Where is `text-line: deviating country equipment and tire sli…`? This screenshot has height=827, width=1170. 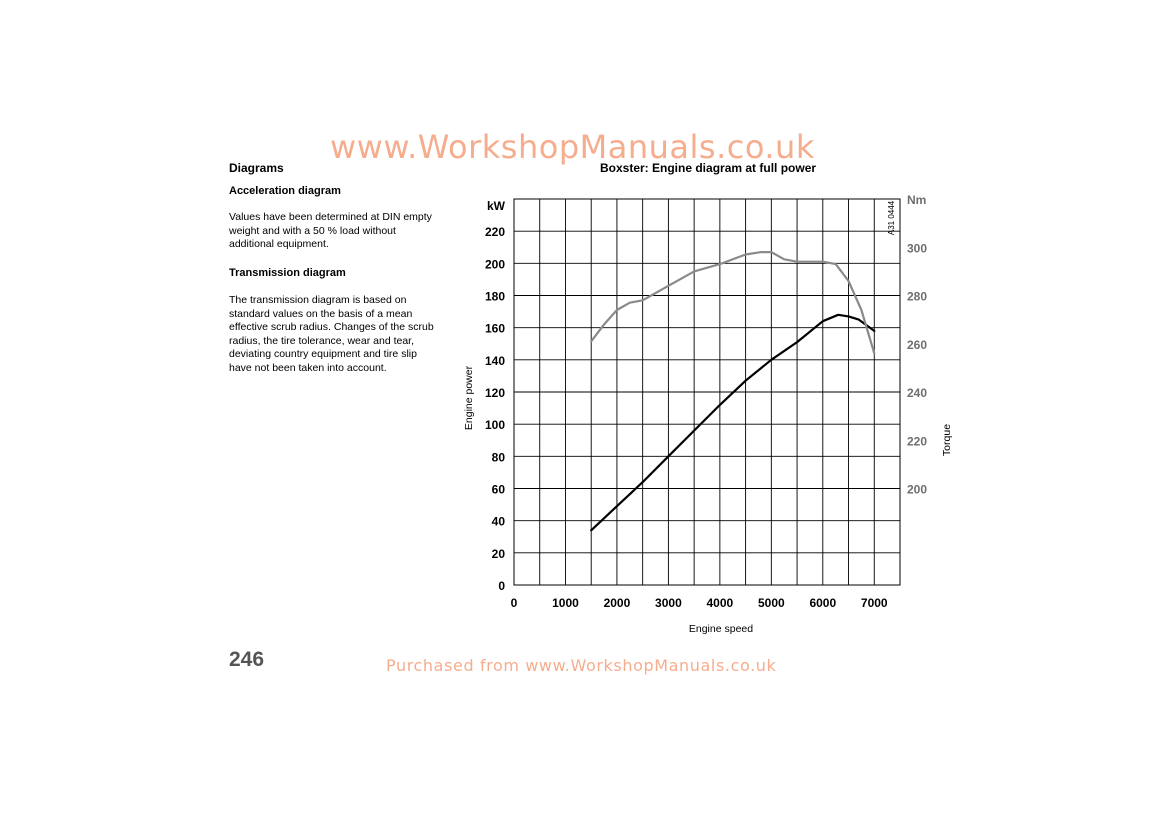 text-line: deviating country equipment and tire sli… is located at coordinates (323, 354).